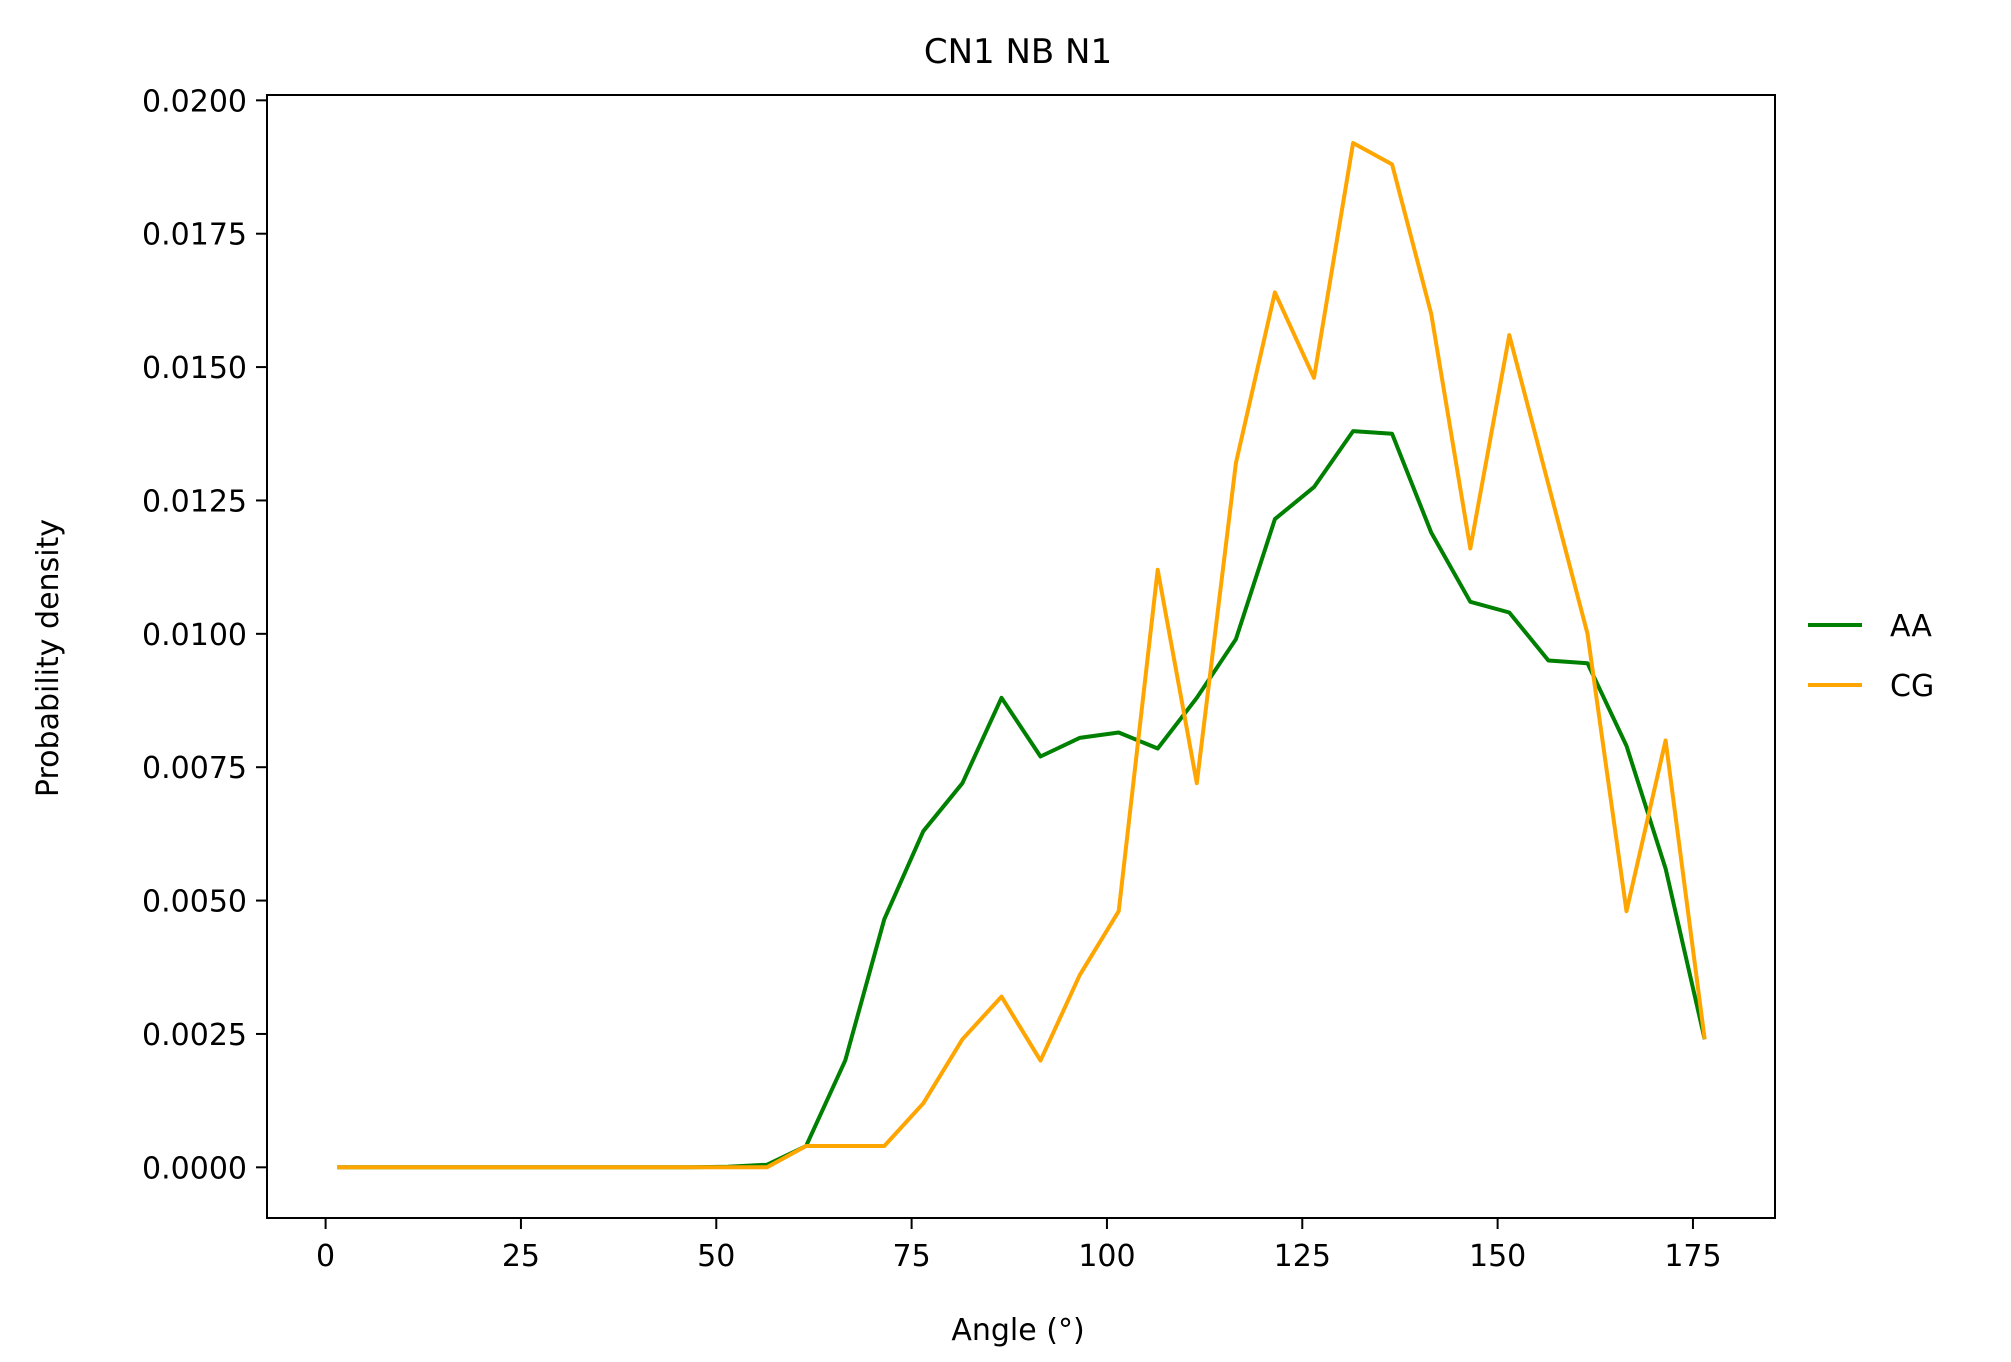 Image resolution: width=2011 pixels, height=1362 pixels. What do you see at coordinates (194, 635) in the screenshot?
I see `y-tick-label: 0.0100` at bounding box center [194, 635].